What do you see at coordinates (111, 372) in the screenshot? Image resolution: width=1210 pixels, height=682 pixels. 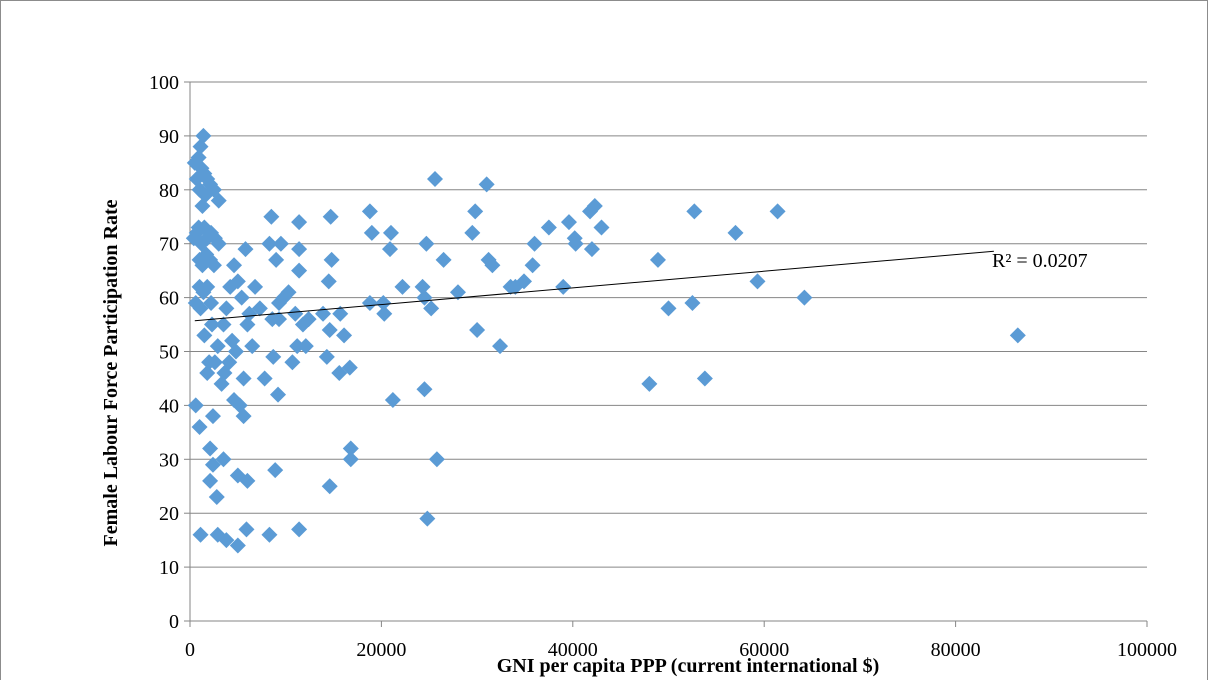 I see `y-axis-title: Female Labour Force Participation Rate` at bounding box center [111, 372].